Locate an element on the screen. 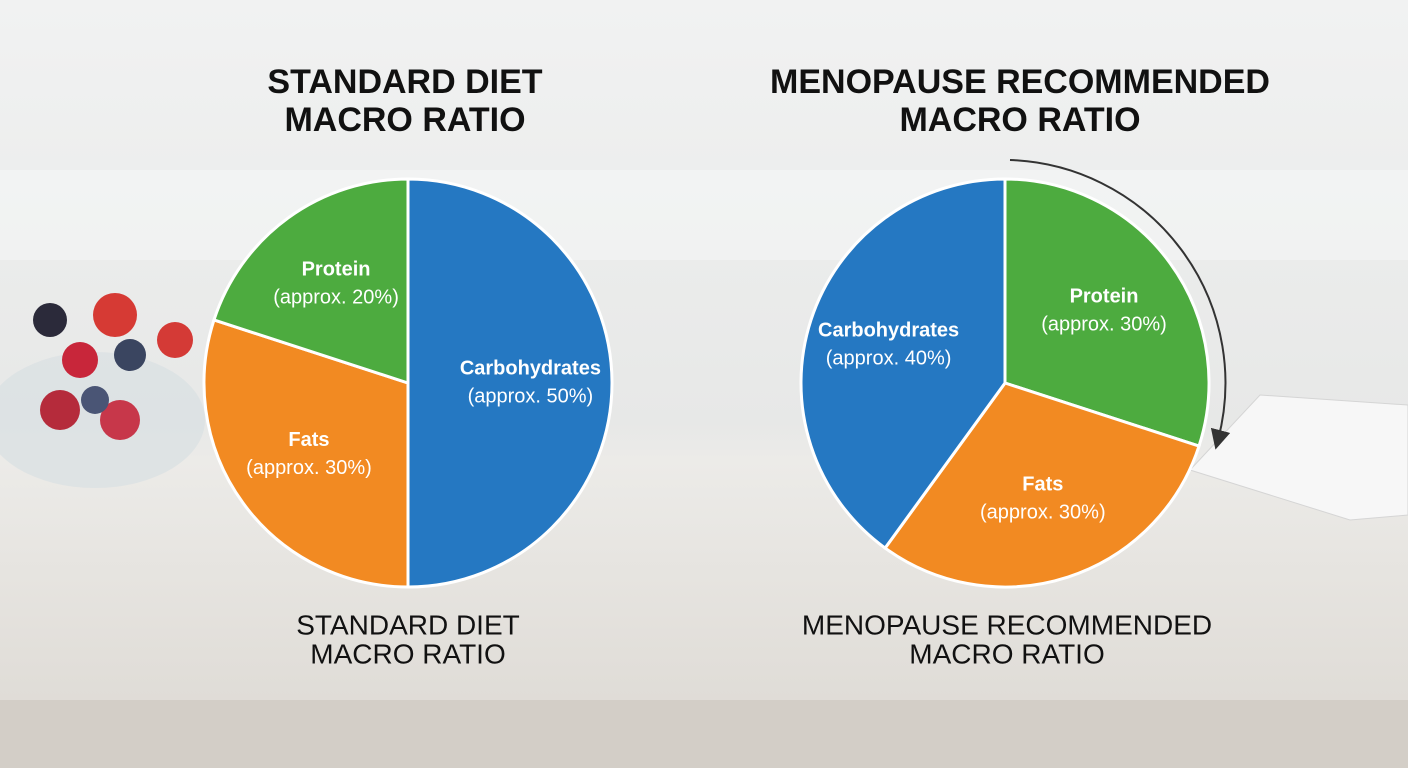 The image size is (1408, 768). table-edge is located at coordinates (704, 734).